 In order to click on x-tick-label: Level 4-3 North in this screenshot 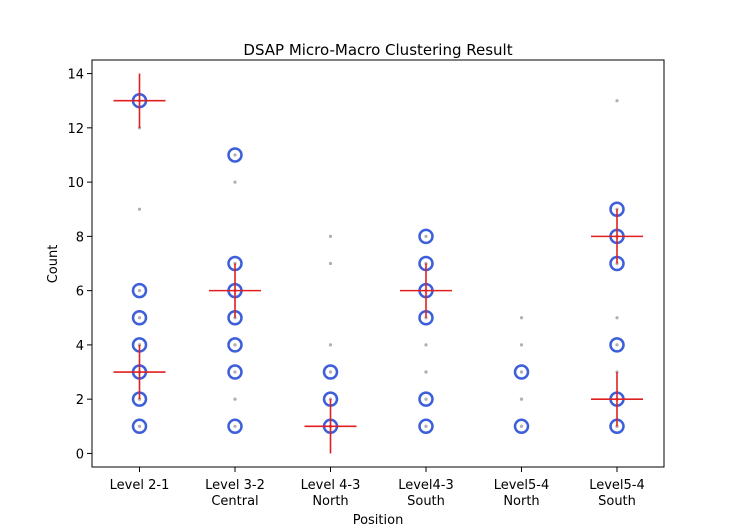, I will do `click(331, 493)`.